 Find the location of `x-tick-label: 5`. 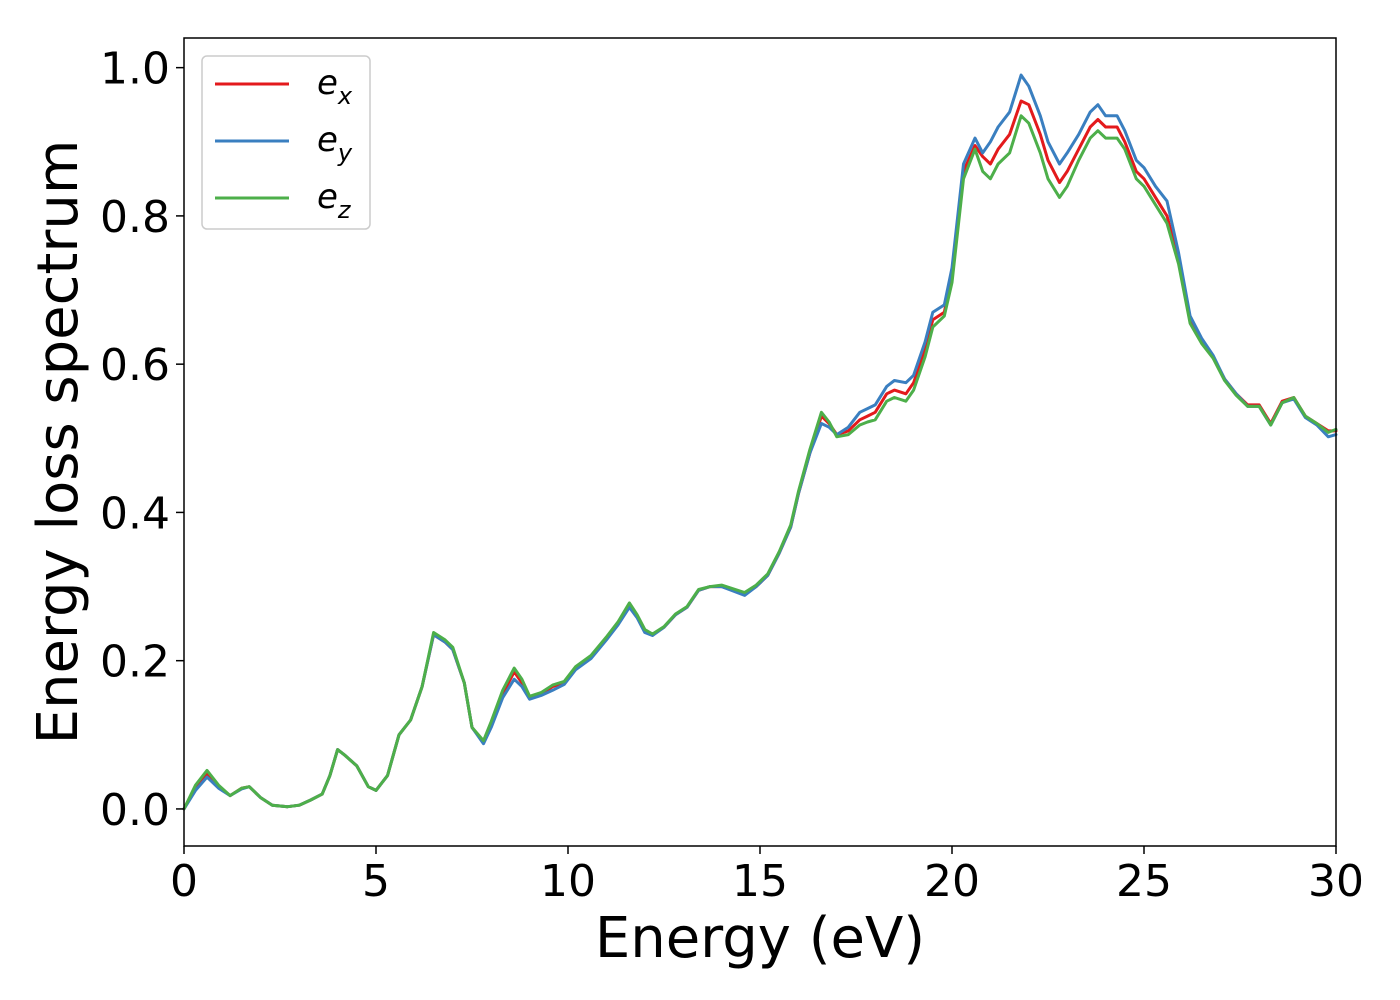

x-tick-label: 5 is located at coordinates (376, 881).